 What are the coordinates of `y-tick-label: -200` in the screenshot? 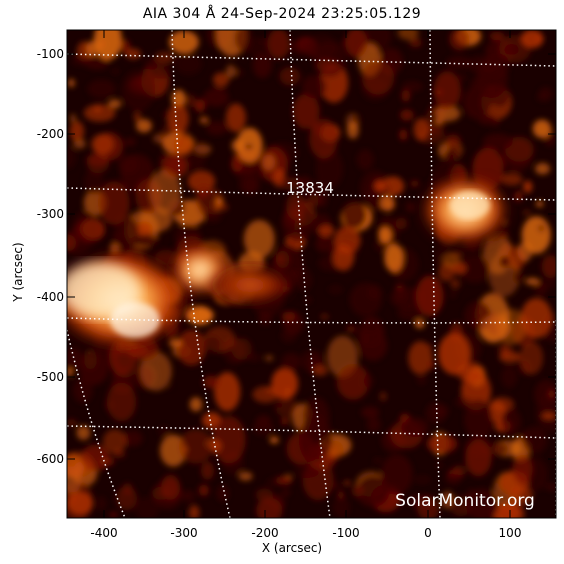 It's located at (50, 134).